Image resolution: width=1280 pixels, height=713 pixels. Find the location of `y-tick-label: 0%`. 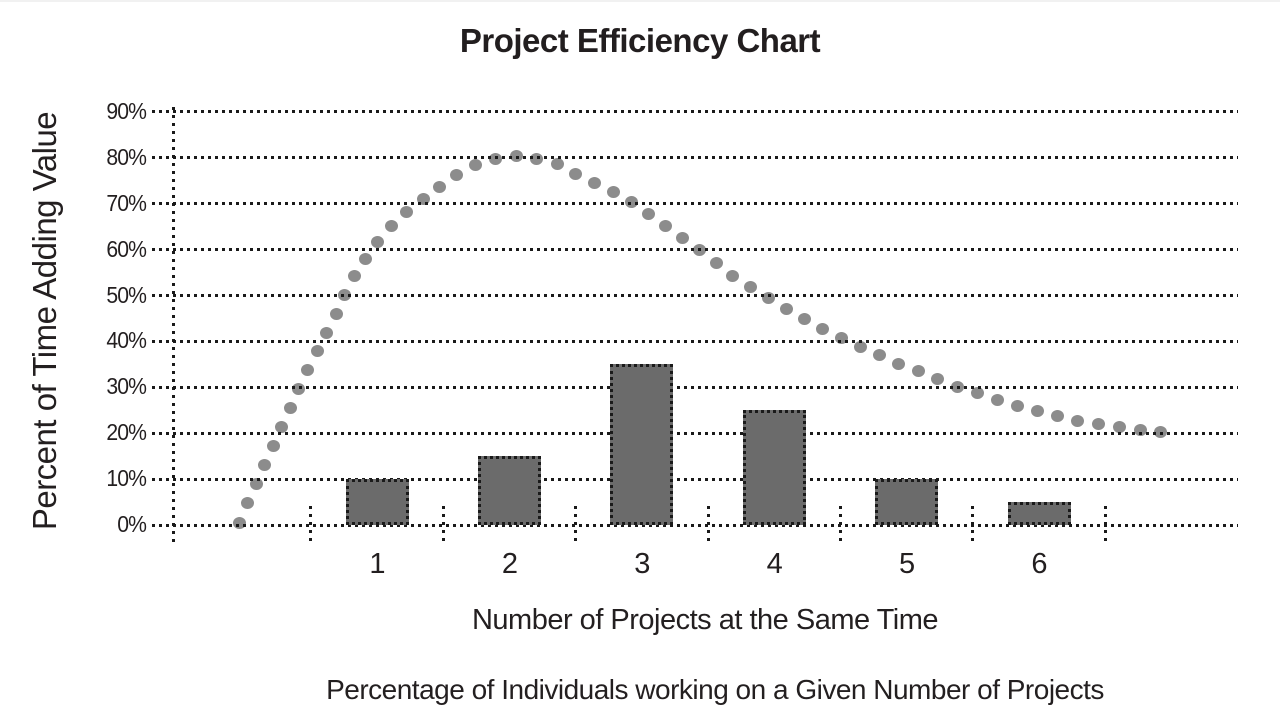

y-tick-label: 0% is located at coordinates (132, 524).